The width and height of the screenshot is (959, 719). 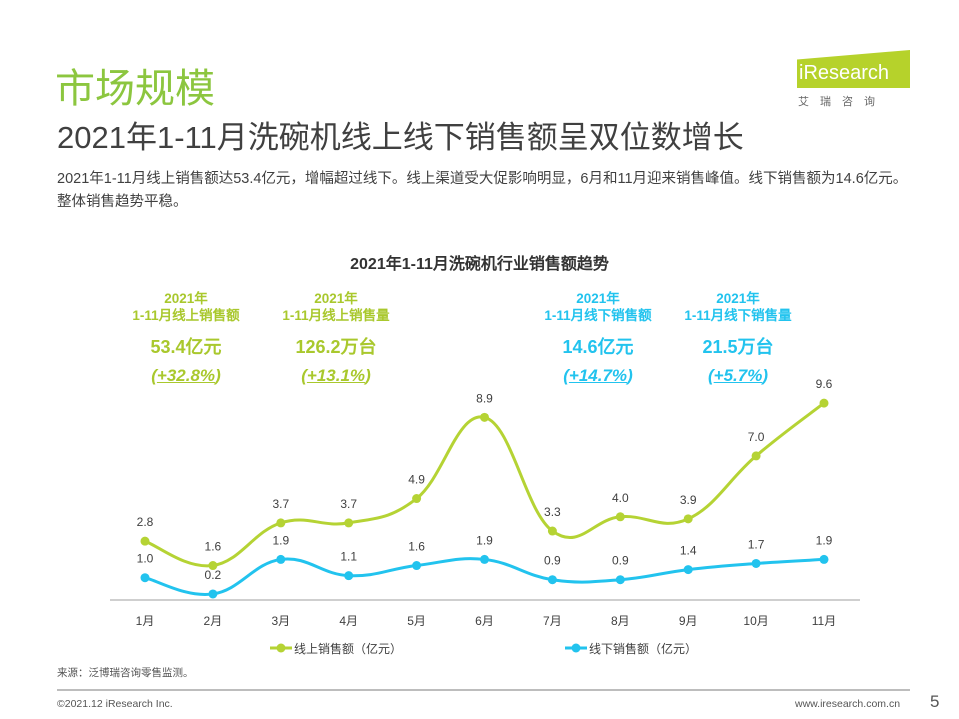 I want to click on data-label: 2.8, so click(x=145, y=522).